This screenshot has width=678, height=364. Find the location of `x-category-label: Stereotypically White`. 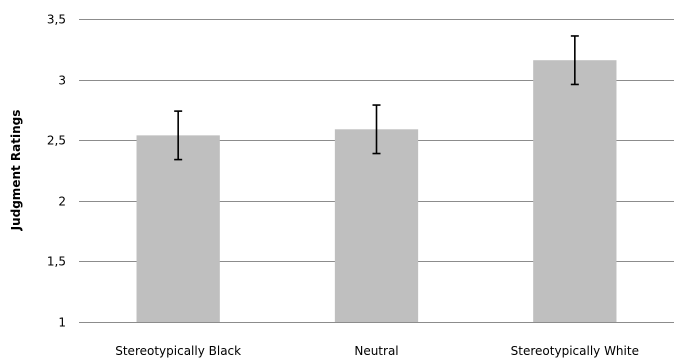

x-category-label: Stereotypically White is located at coordinates (575, 351).